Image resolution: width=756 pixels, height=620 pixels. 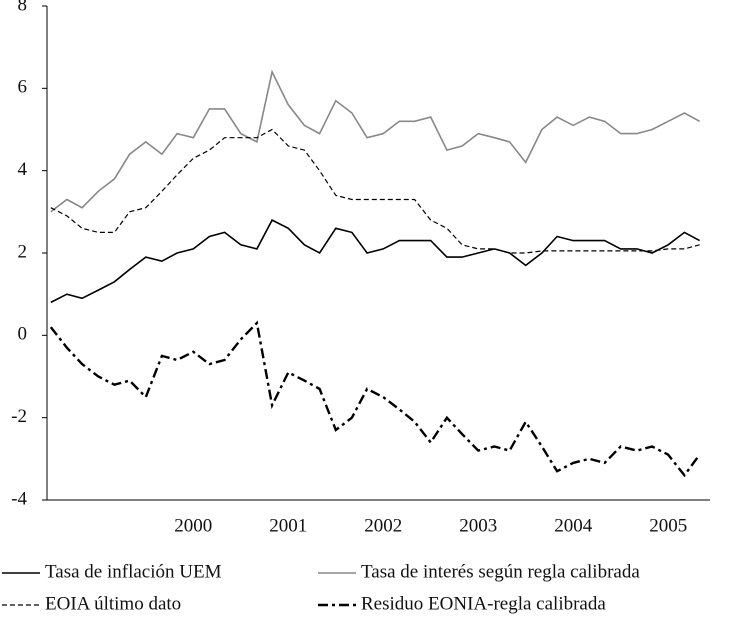 What do you see at coordinates (668, 525) in the screenshot?
I see `x-tick-label: 2005` at bounding box center [668, 525].